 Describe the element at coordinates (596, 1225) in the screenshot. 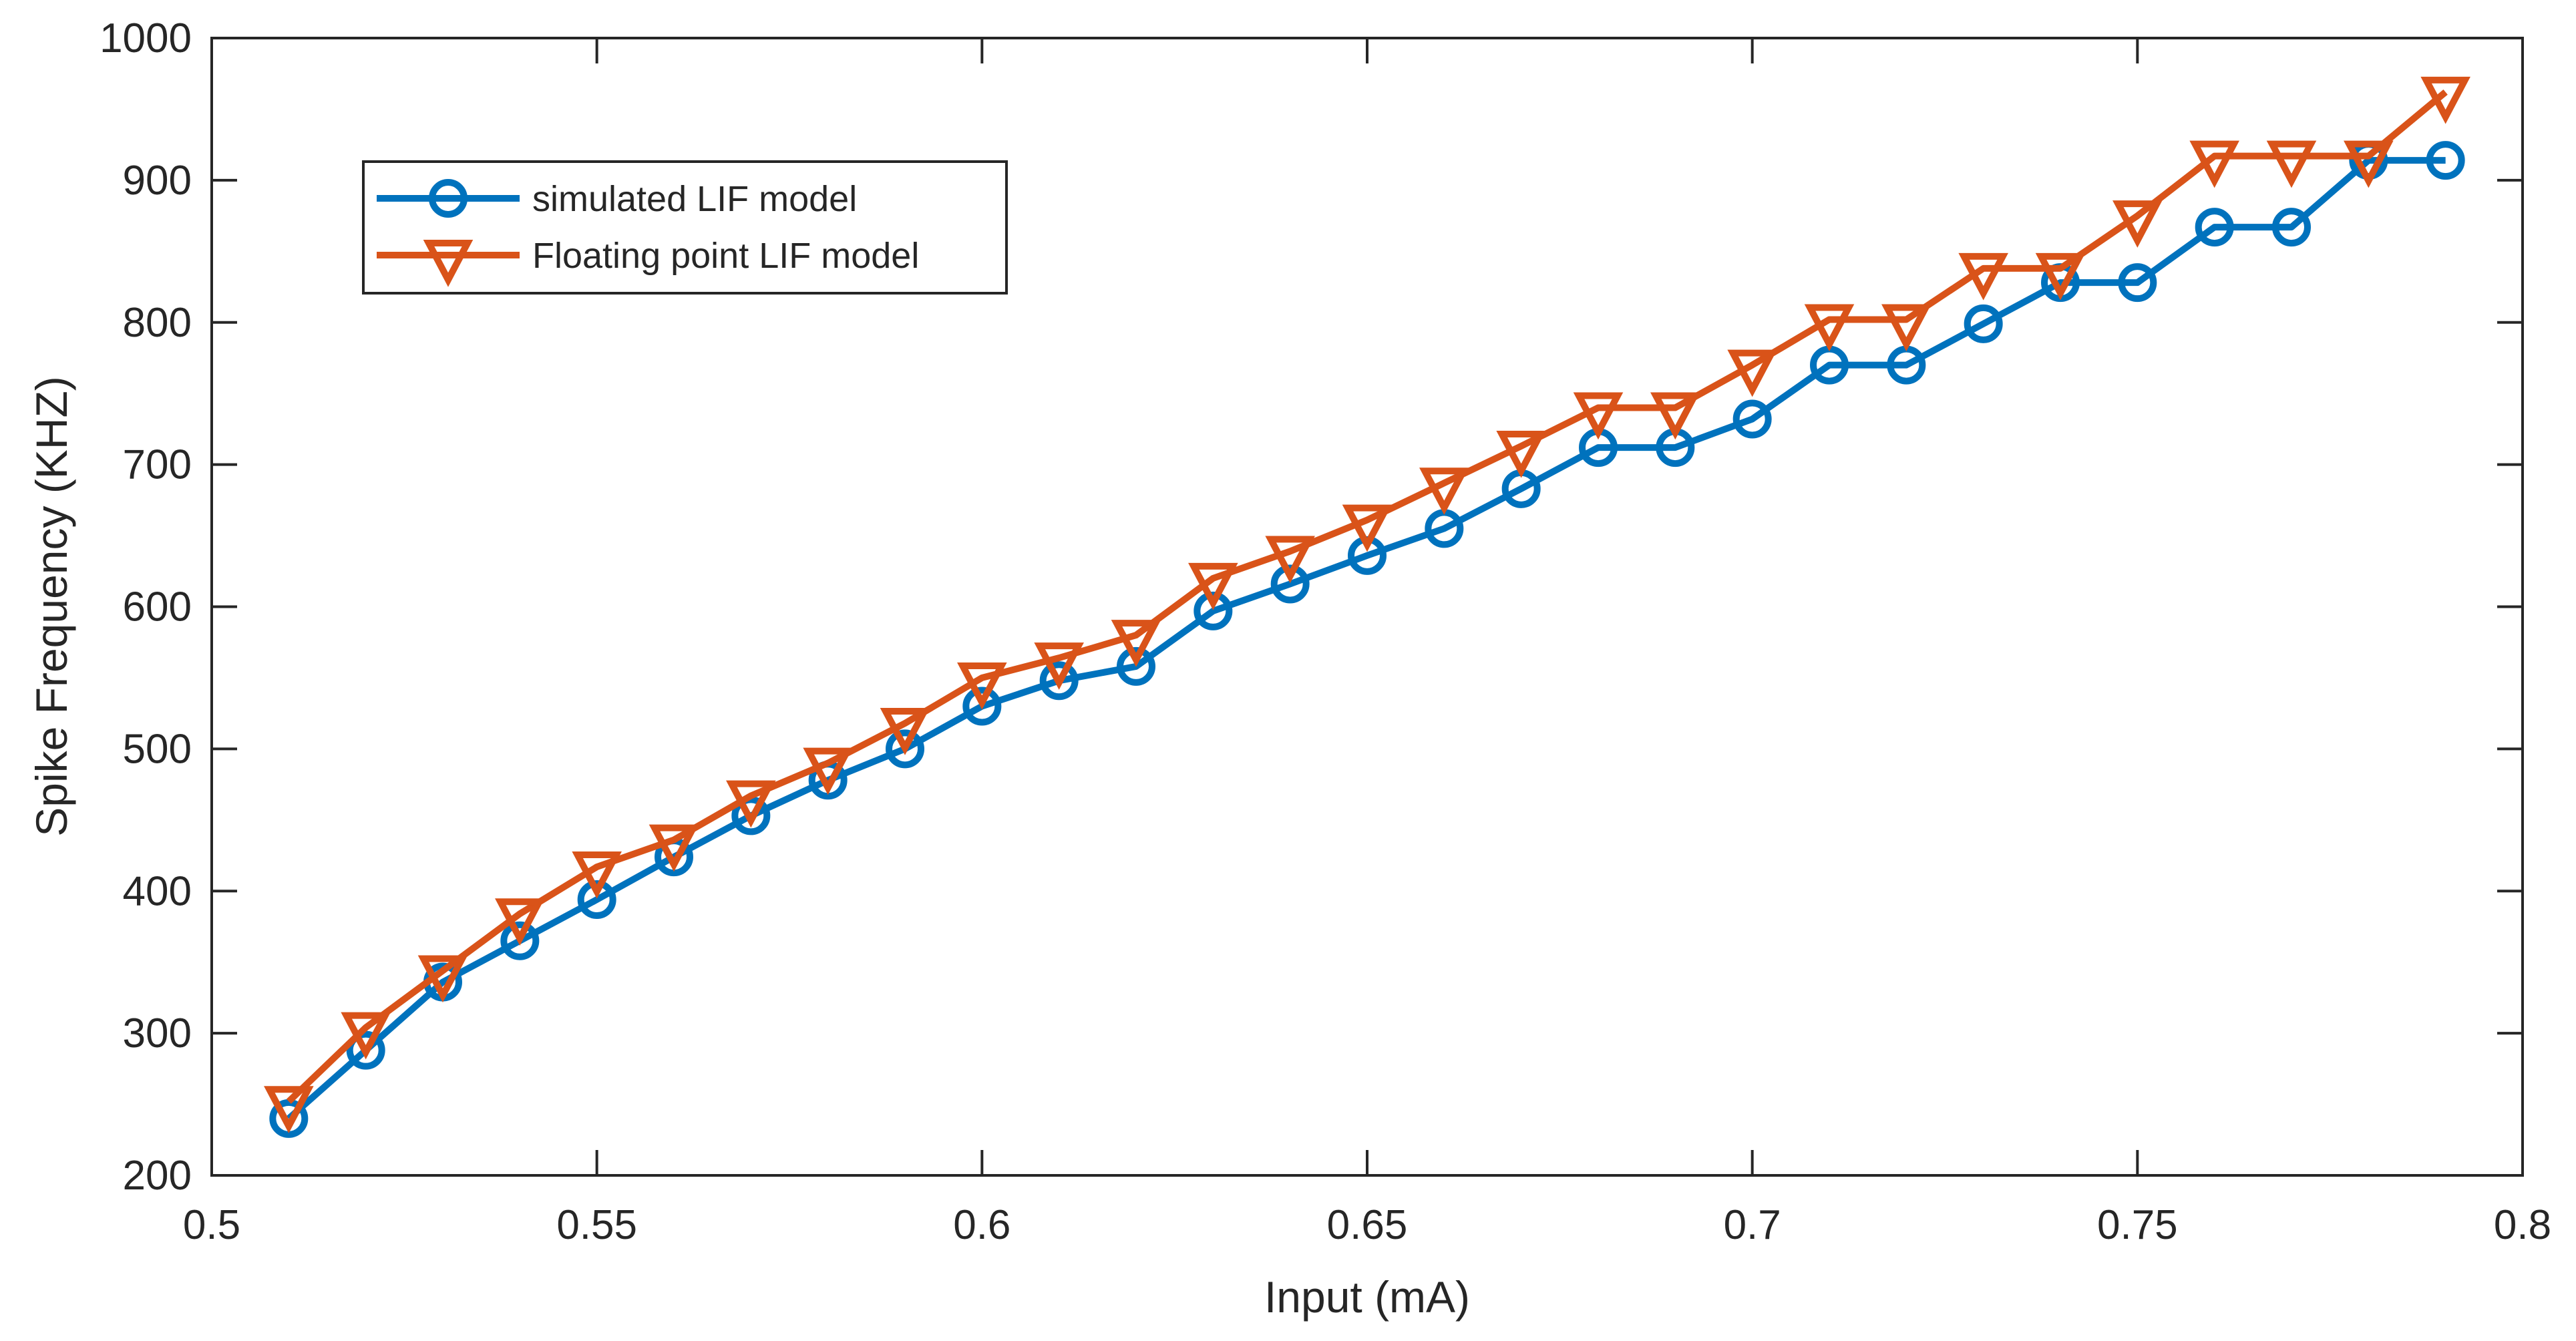

I see `x-tick-label: 0.55` at that location.